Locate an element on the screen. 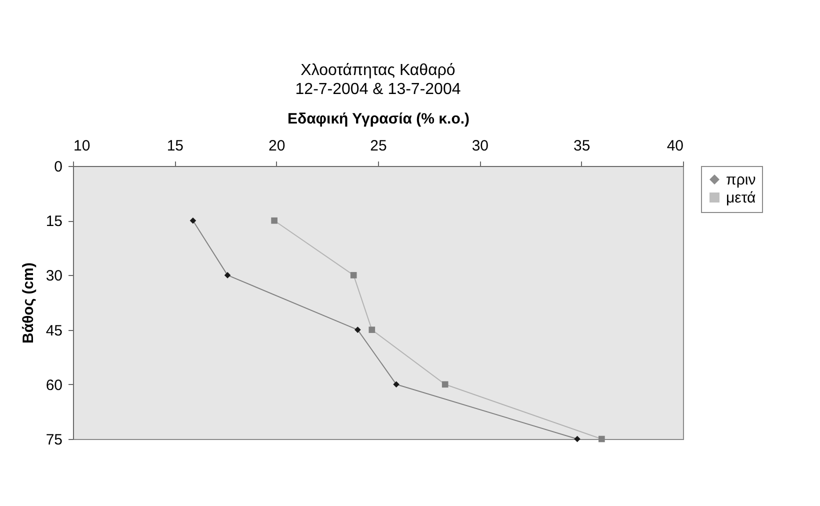 The image size is (820, 506). x-tick-label: 35 is located at coordinates (581, 146).